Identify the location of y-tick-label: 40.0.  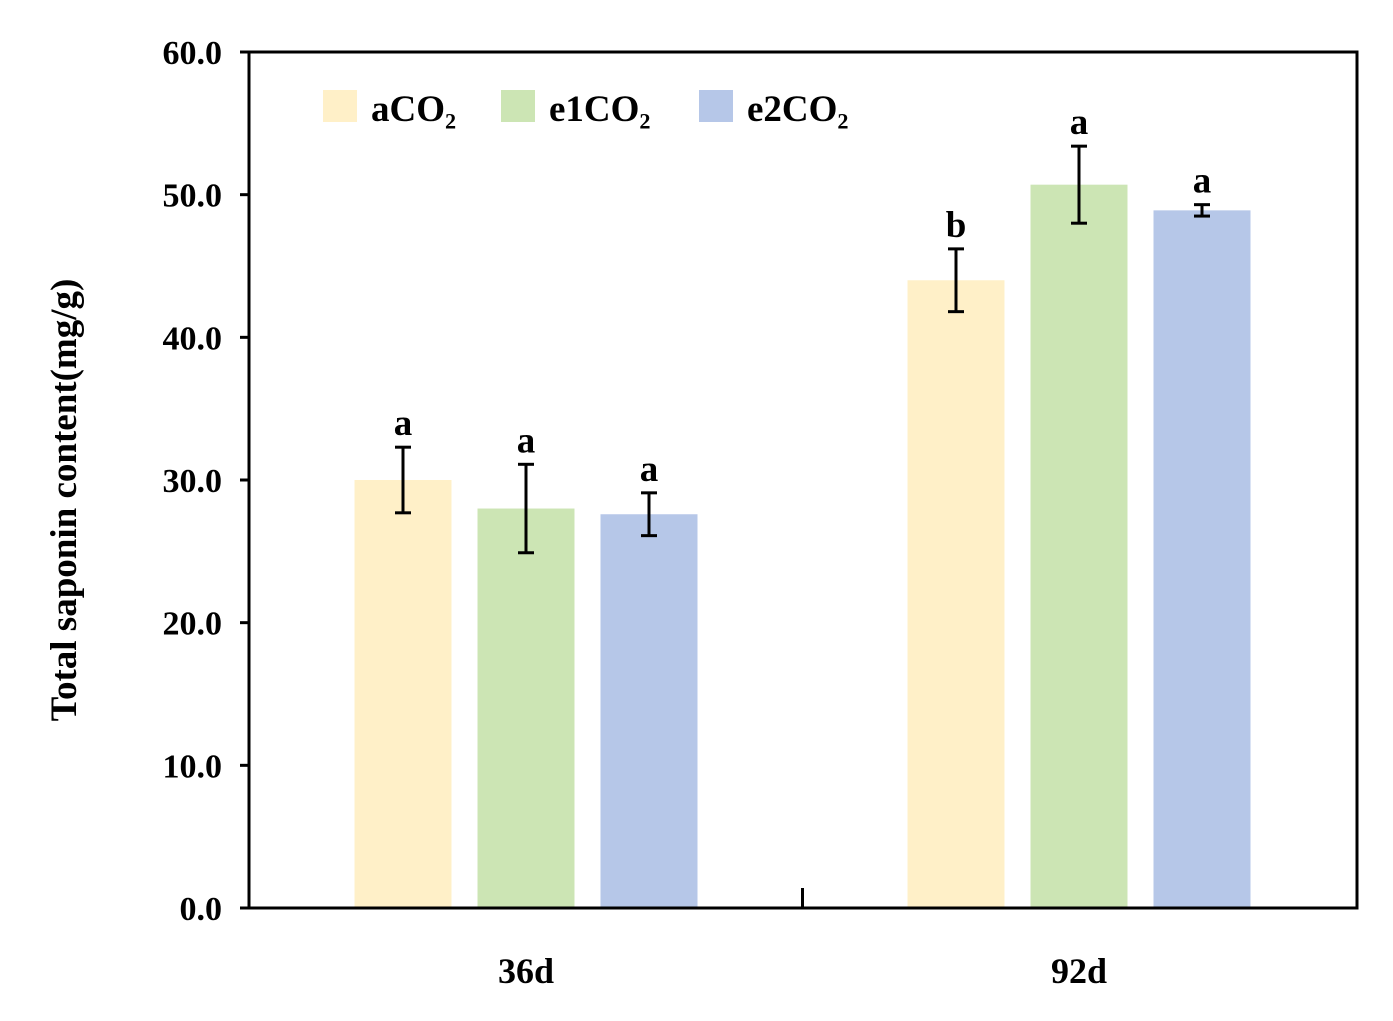
(193, 338).